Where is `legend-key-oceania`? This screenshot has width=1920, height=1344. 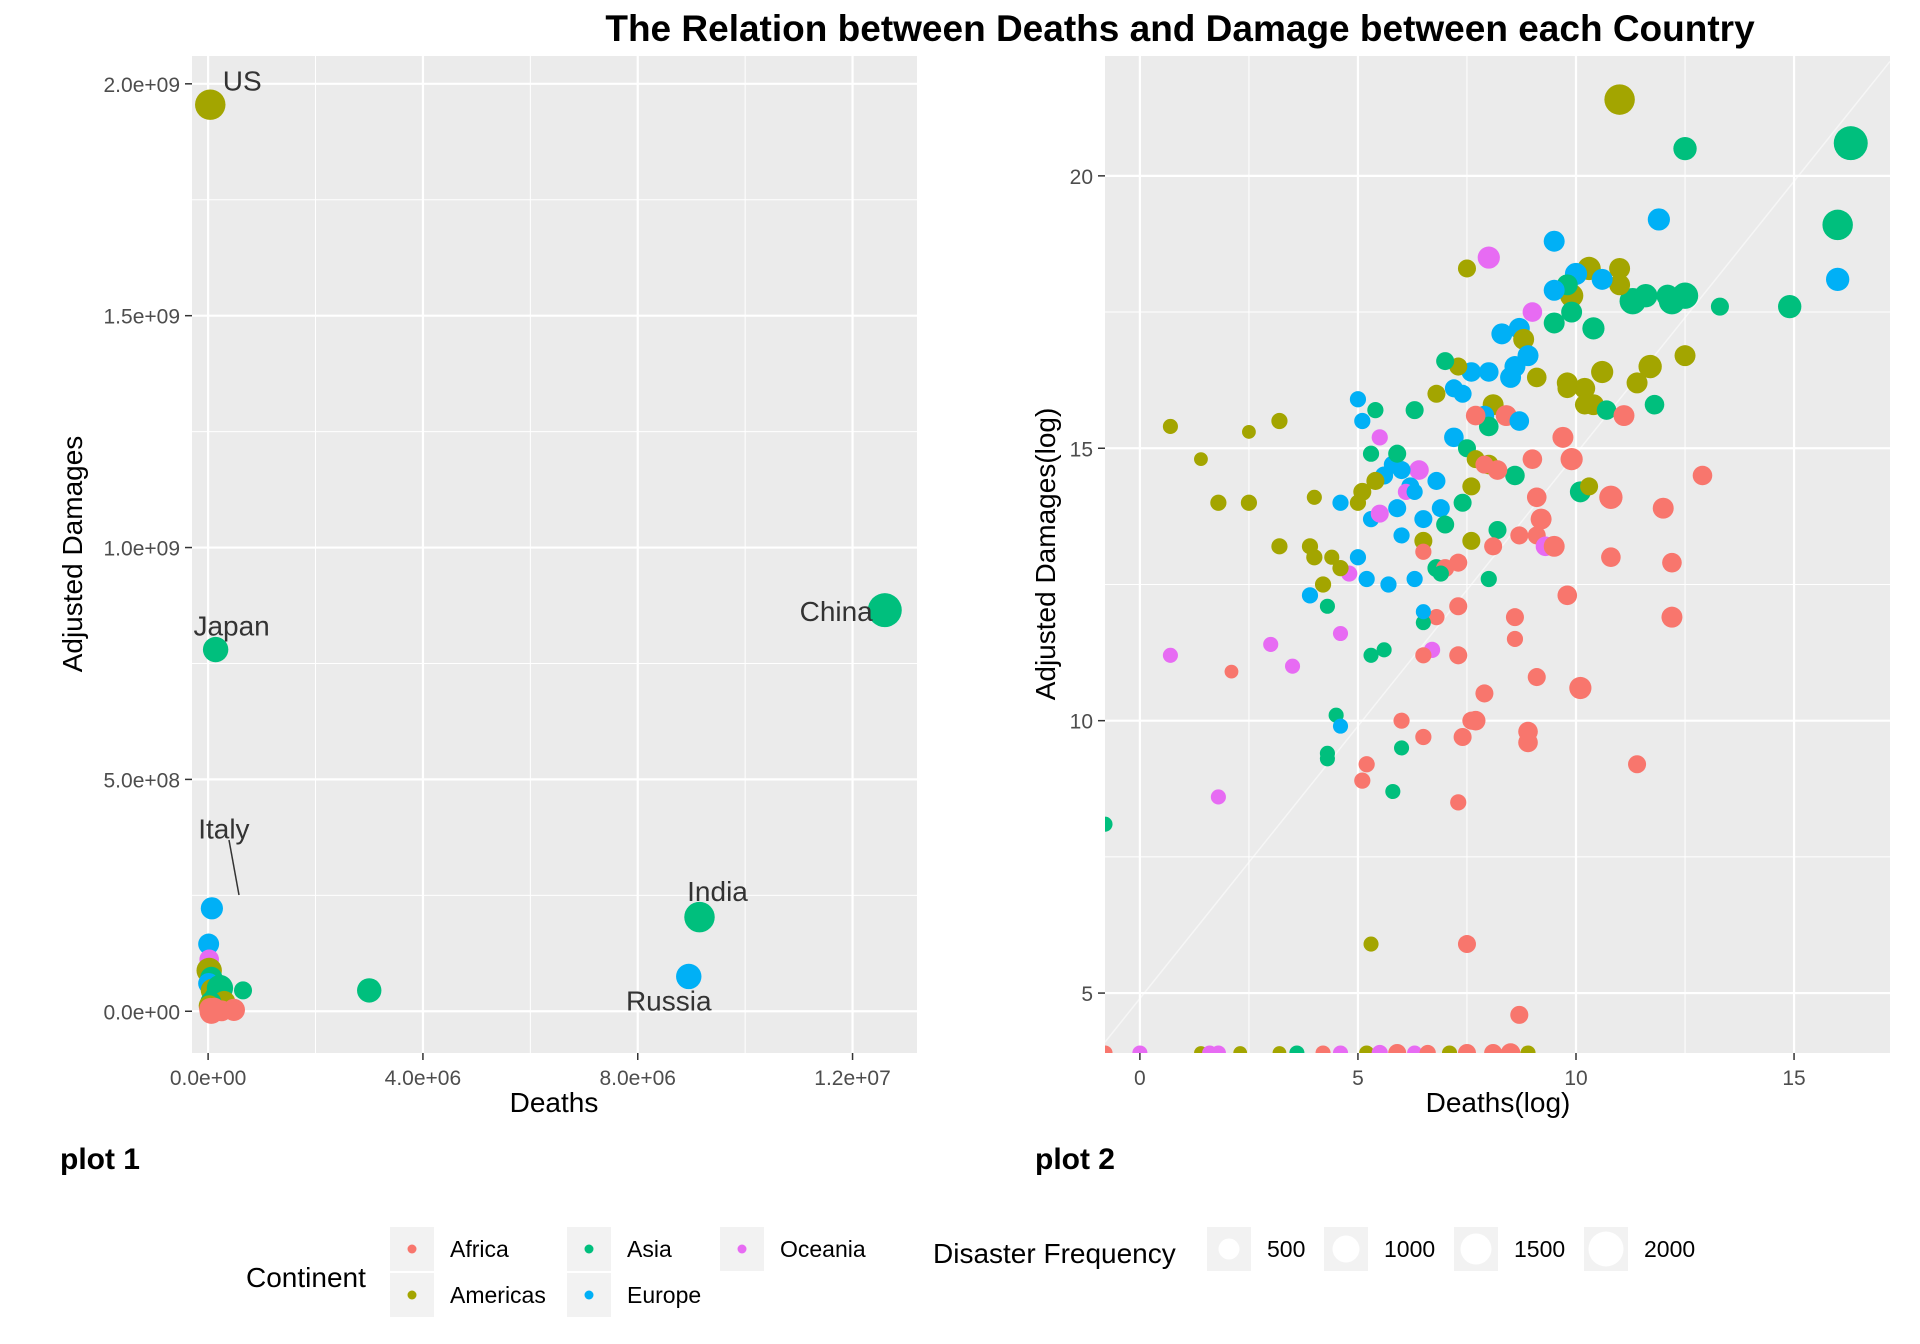
legend-key-oceania is located at coordinates (742, 1249).